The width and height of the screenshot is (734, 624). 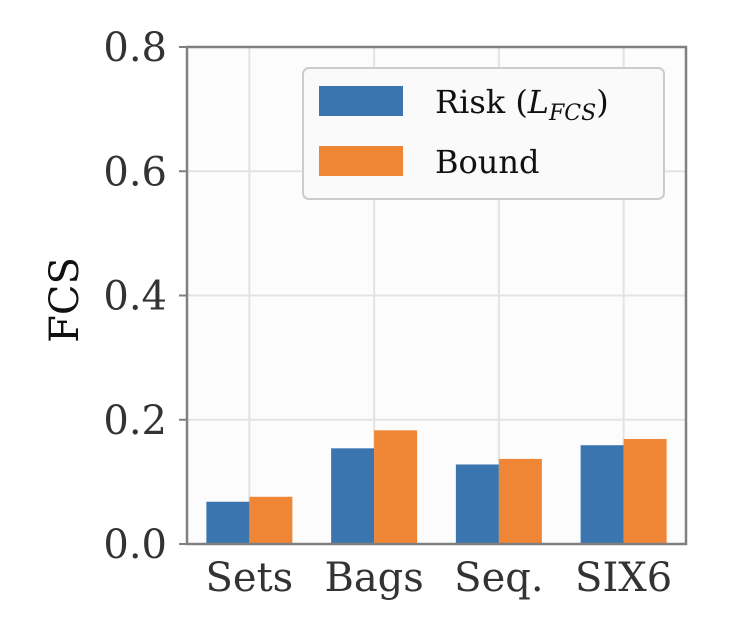 I want to click on bar-bound-sets, so click(x=271, y=520).